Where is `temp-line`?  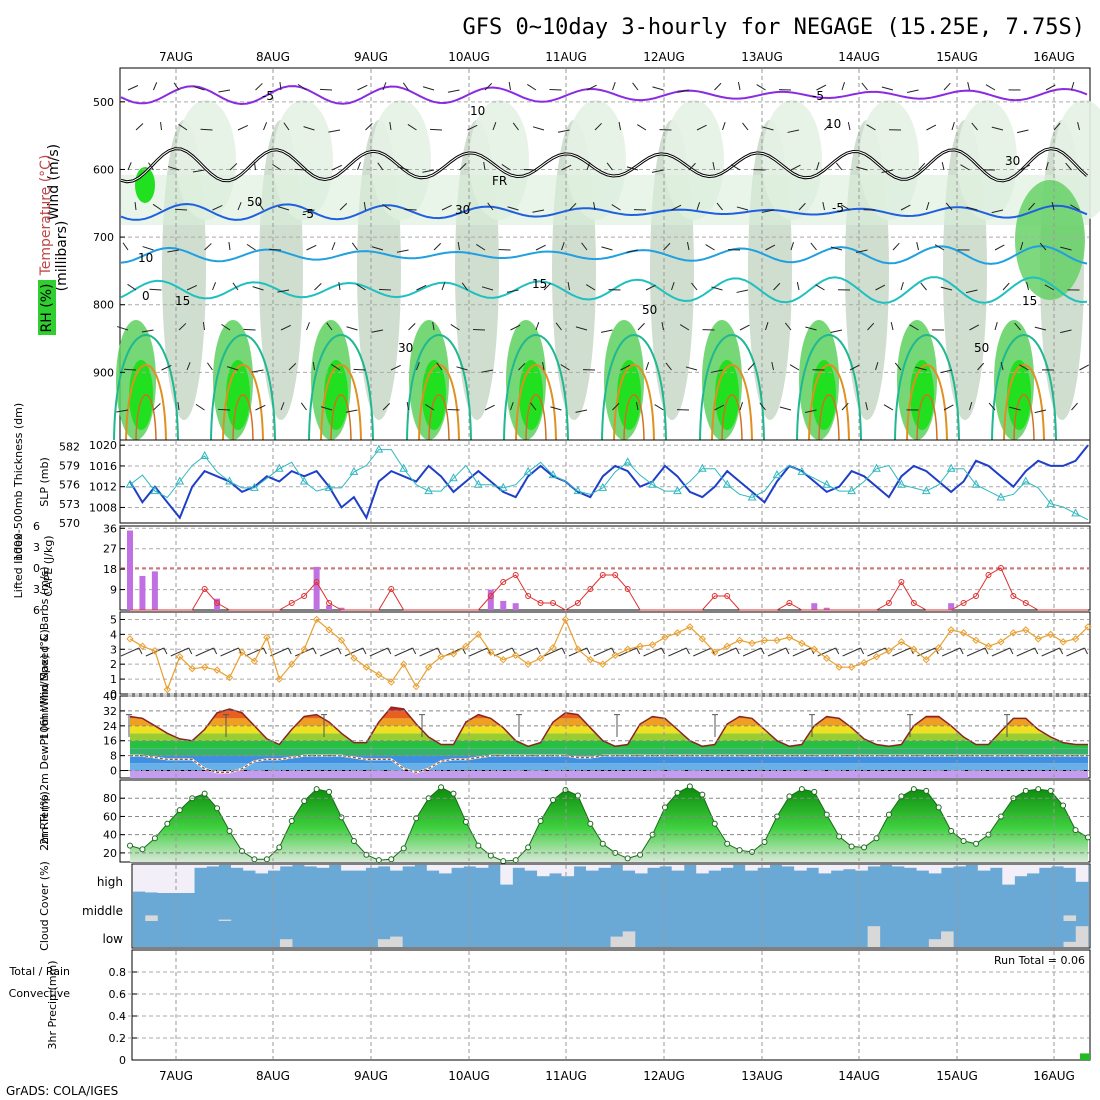 temp-line is located at coordinates (608, 727).